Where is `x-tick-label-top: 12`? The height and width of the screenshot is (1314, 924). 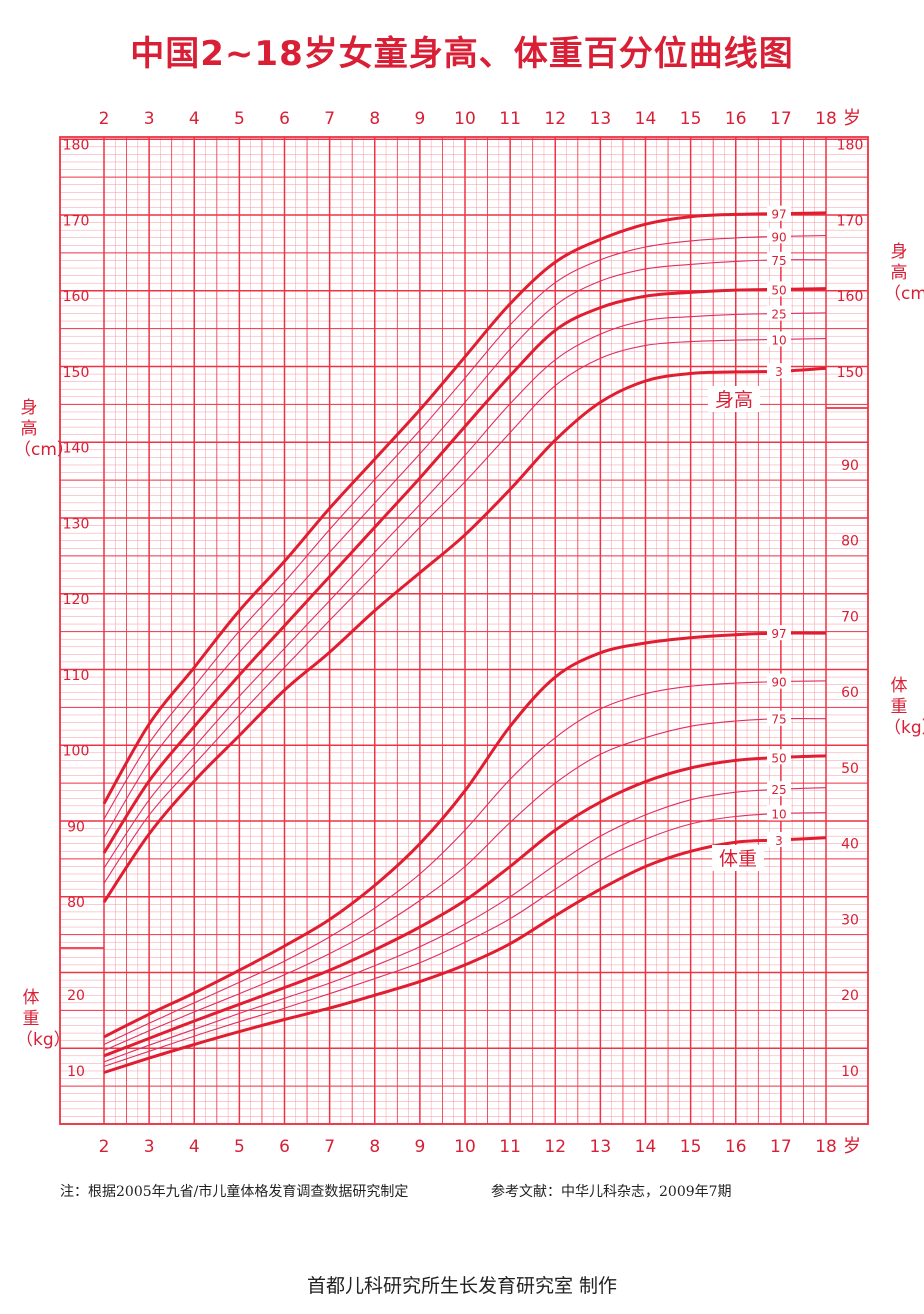
x-tick-label-top: 12 is located at coordinates (555, 119).